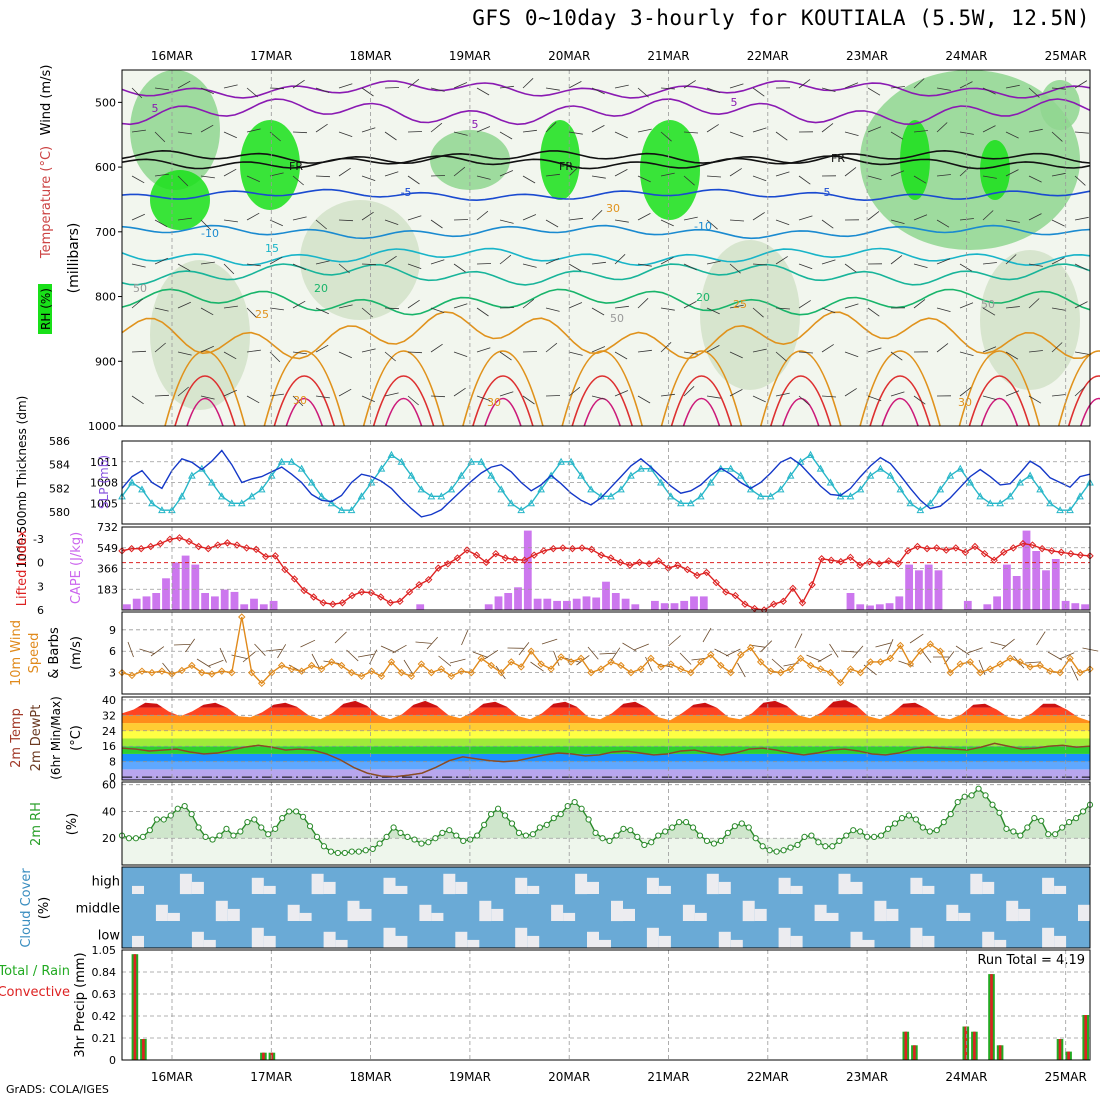 The height and width of the screenshot is (1100, 1100). What do you see at coordinates (750, 315) in the screenshot?
I see `rh-shading` at bounding box center [750, 315].